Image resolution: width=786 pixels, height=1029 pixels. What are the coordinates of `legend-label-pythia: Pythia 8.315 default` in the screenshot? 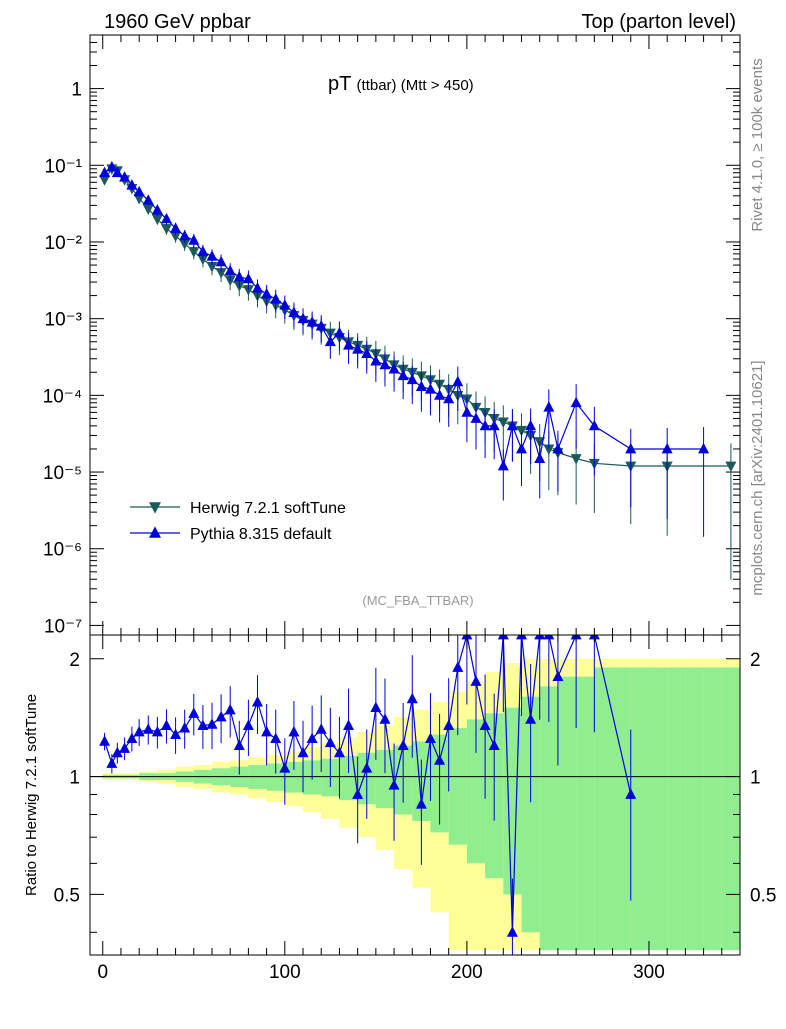 It's located at (261, 534).